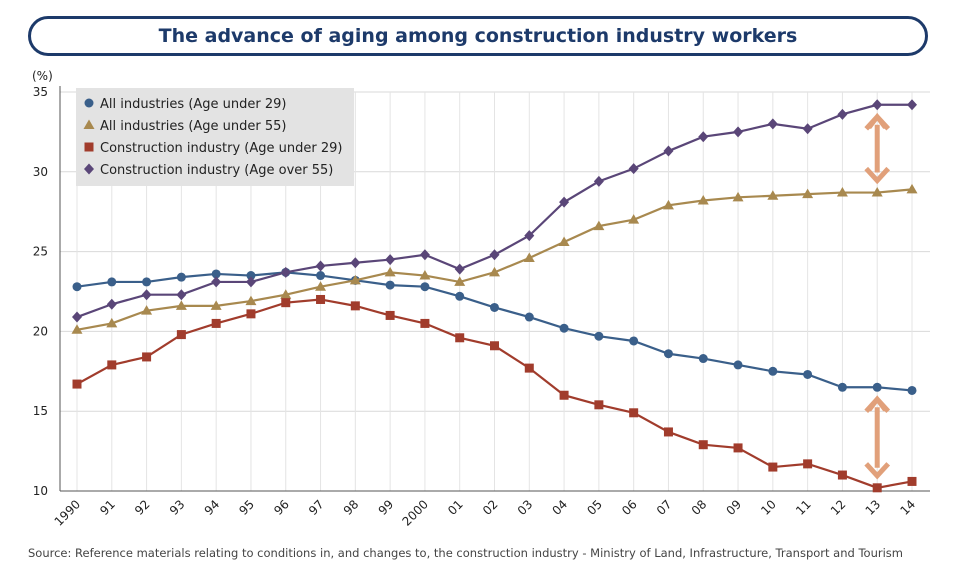 Image resolution: width=960 pixels, height=570 pixels. I want to click on x-tick-label: 95, so click(246, 507).